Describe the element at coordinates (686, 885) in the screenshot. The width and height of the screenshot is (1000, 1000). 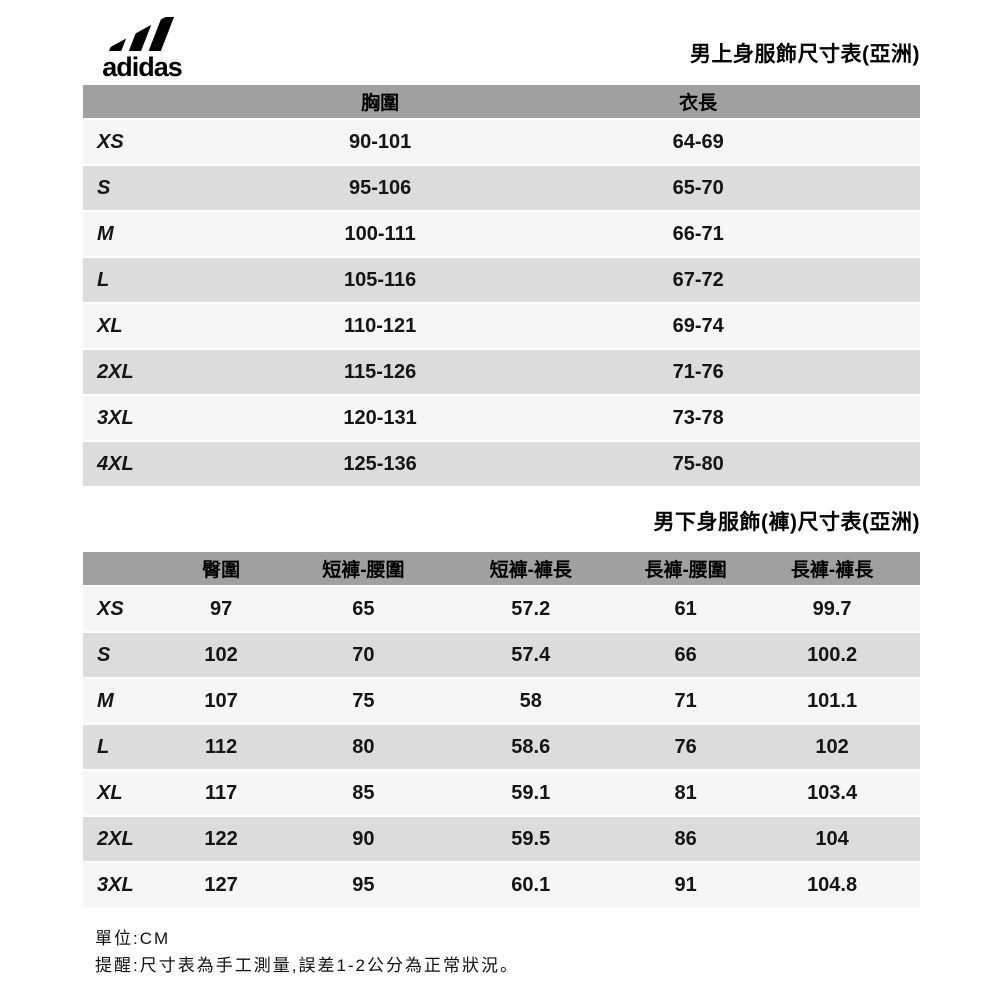
I see `cell-value: 91` at that location.